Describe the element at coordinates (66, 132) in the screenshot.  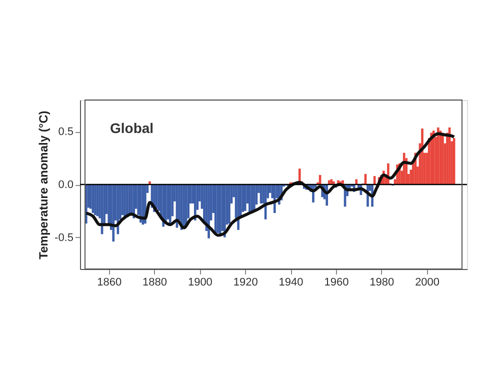
I see `y-tick-label: 0.5` at that location.